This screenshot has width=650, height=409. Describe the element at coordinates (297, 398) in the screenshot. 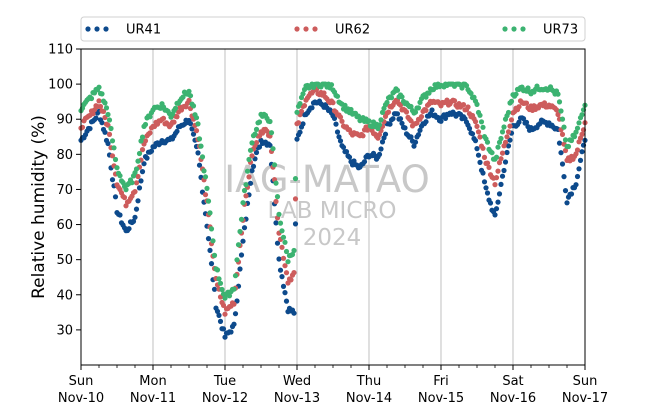

I see `x-tick-date: Nov-13` at that location.